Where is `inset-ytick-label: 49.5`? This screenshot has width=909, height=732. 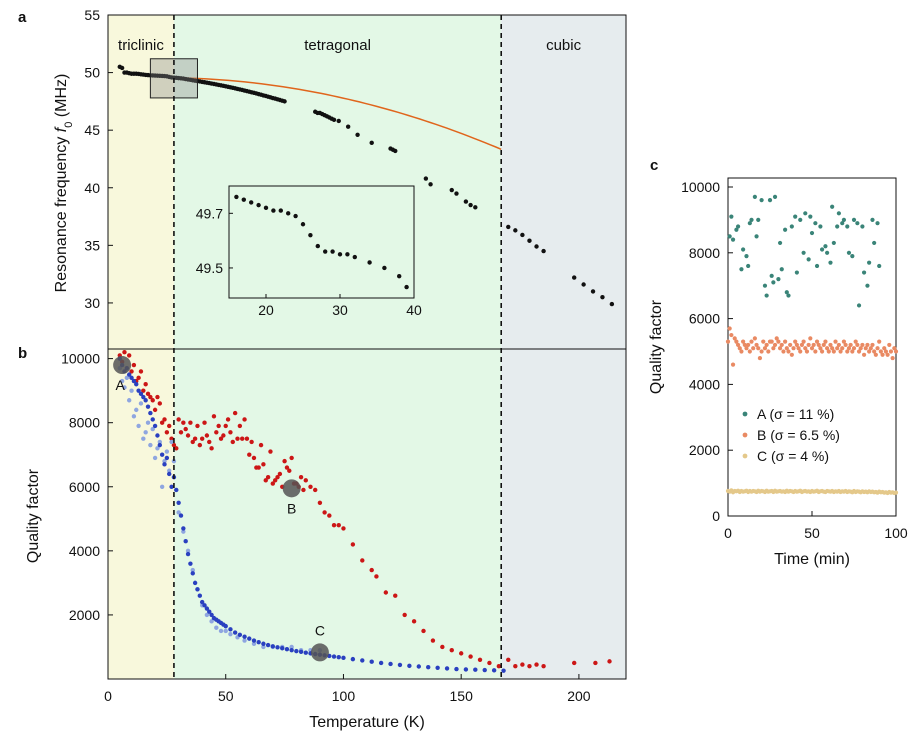 inset-ytick-label: 49.5 is located at coordinates (209, 268).